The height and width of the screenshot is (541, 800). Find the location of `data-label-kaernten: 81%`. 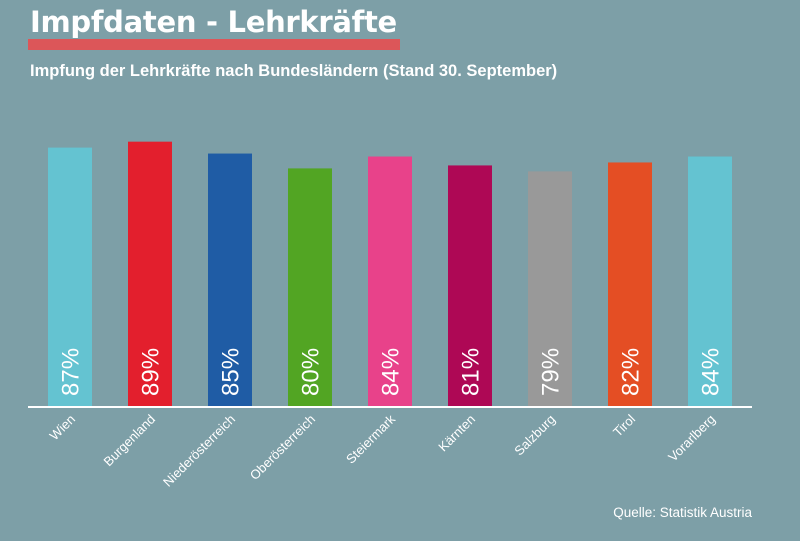

data-label-kaernten: 81% is located at coordinates (471, 372).